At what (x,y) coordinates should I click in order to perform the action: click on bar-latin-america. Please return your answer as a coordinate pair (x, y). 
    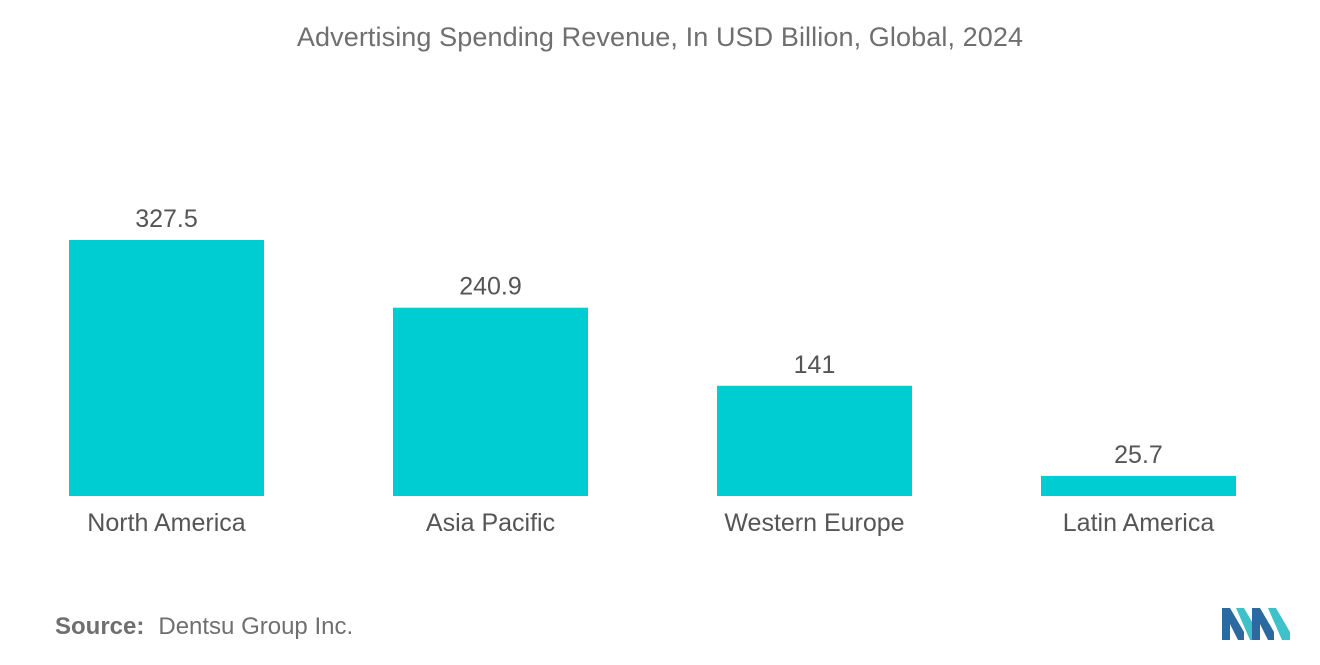
    Looking at the image, I should click on (1138, 485).